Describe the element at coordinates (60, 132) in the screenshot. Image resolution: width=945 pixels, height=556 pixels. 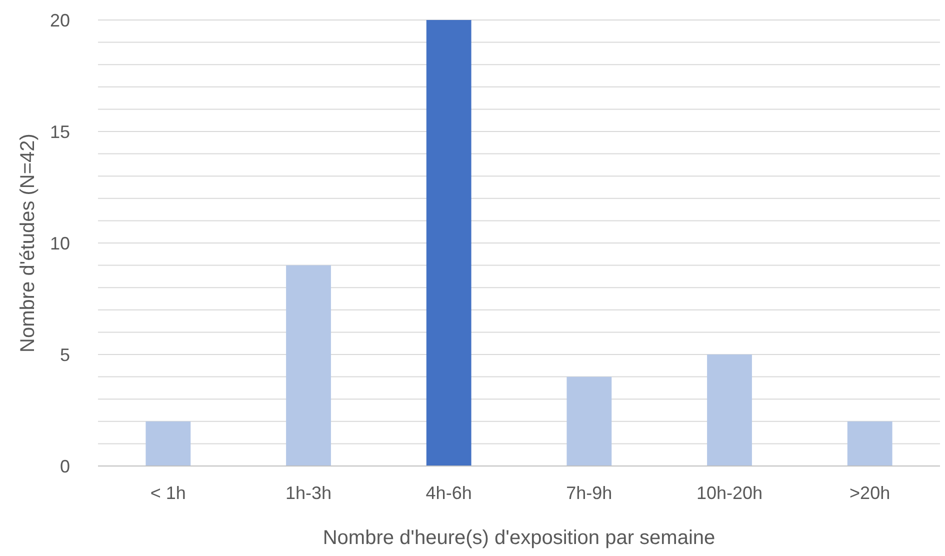
I see `y-tick-label: 15` at that location.